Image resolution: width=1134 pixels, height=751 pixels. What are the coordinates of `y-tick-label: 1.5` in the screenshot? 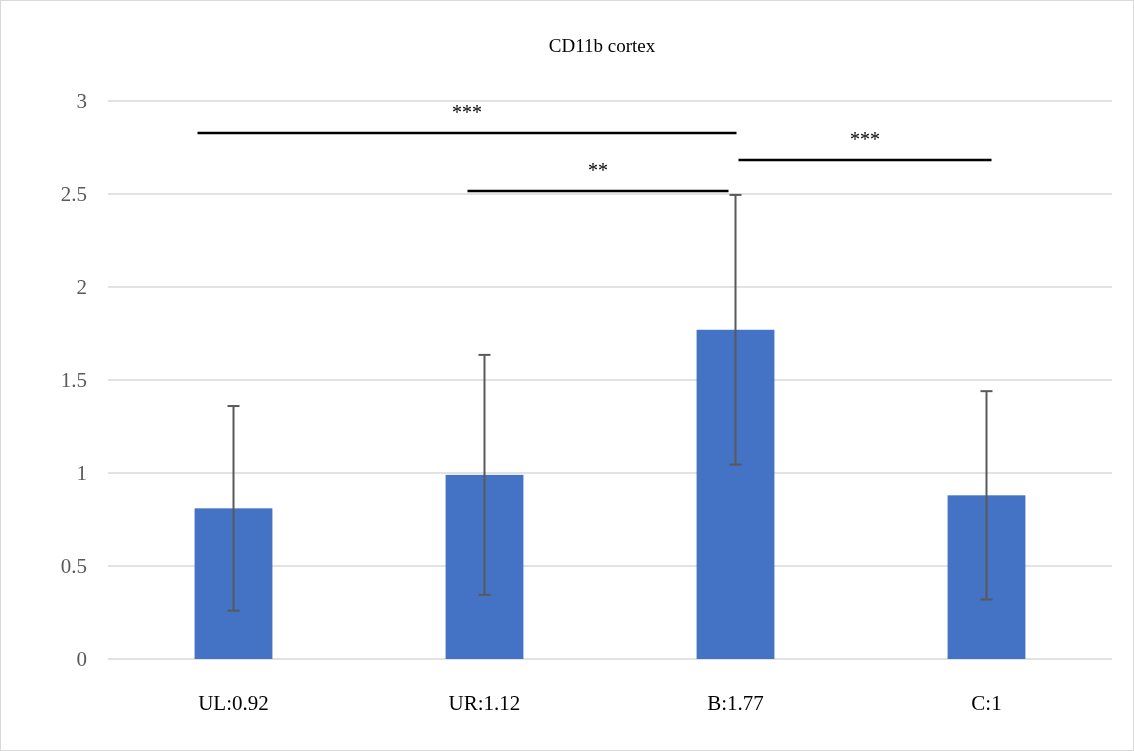 It's located at (73, 380).